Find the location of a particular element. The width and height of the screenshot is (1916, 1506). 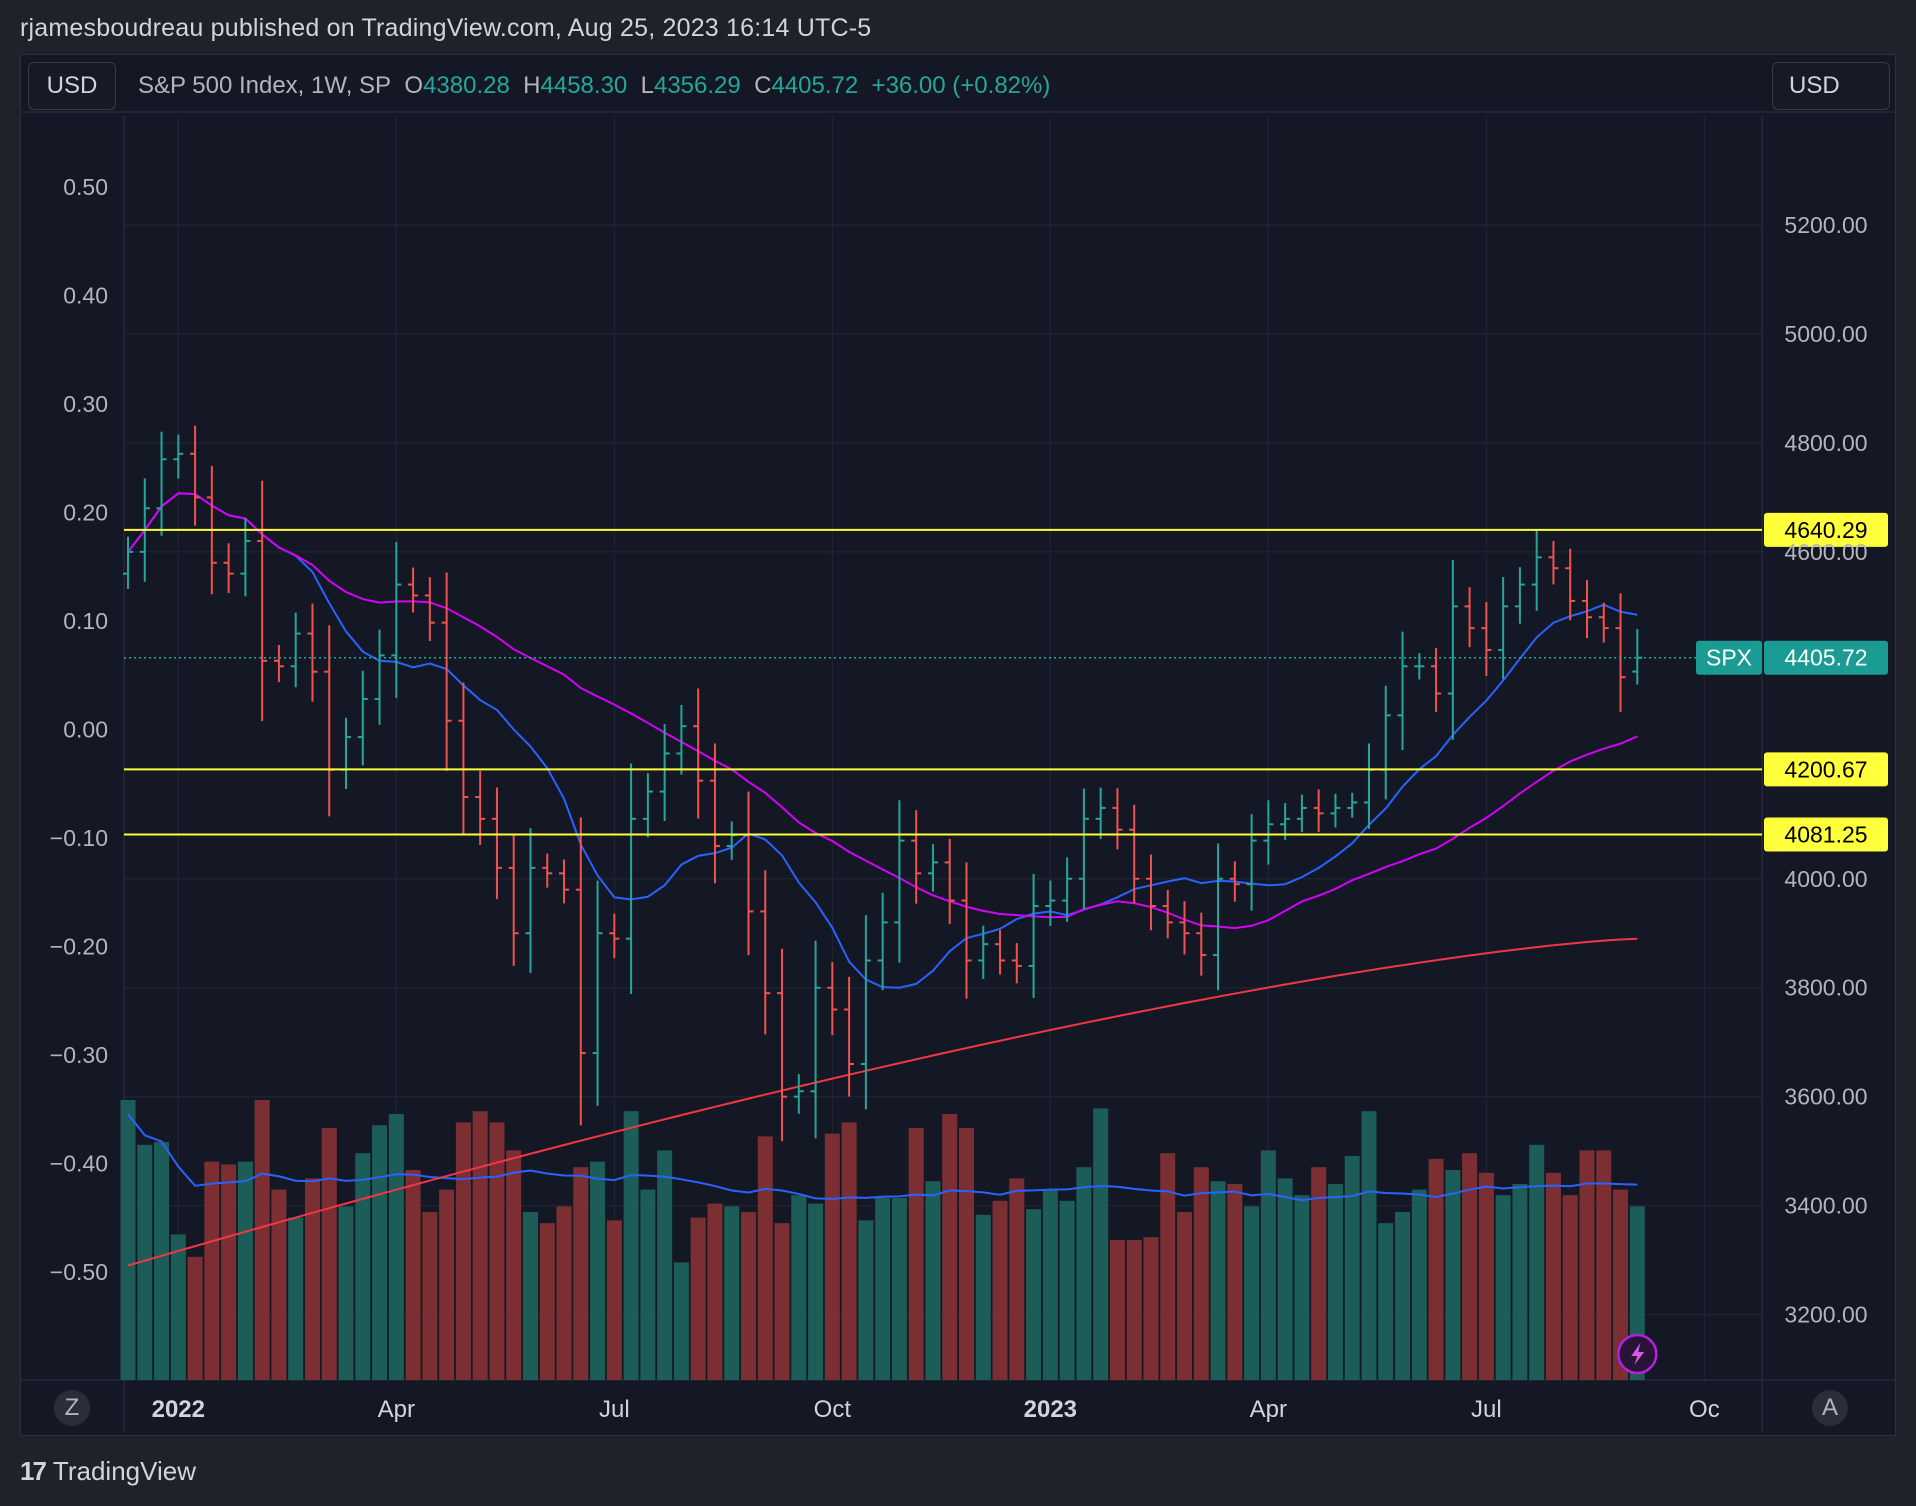

auto-scale-button: A is located at coordinates (1830, 1408).